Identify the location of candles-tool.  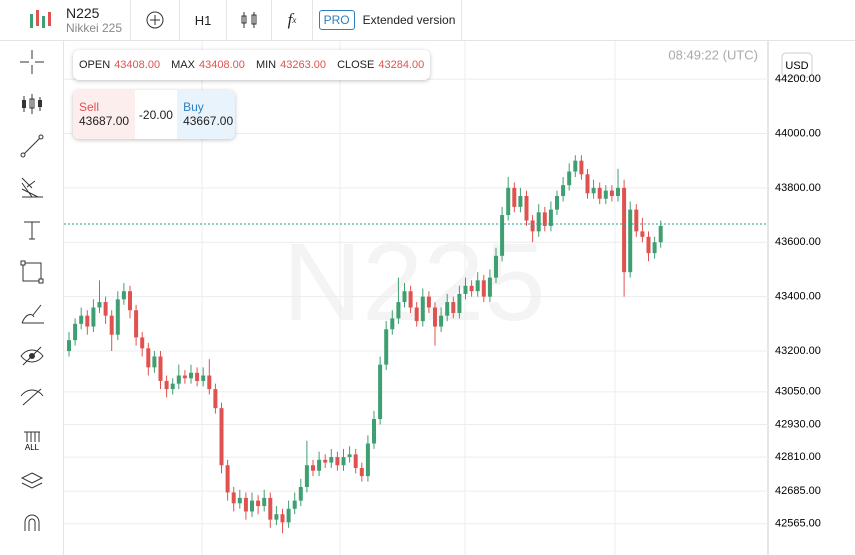
(31, 104).